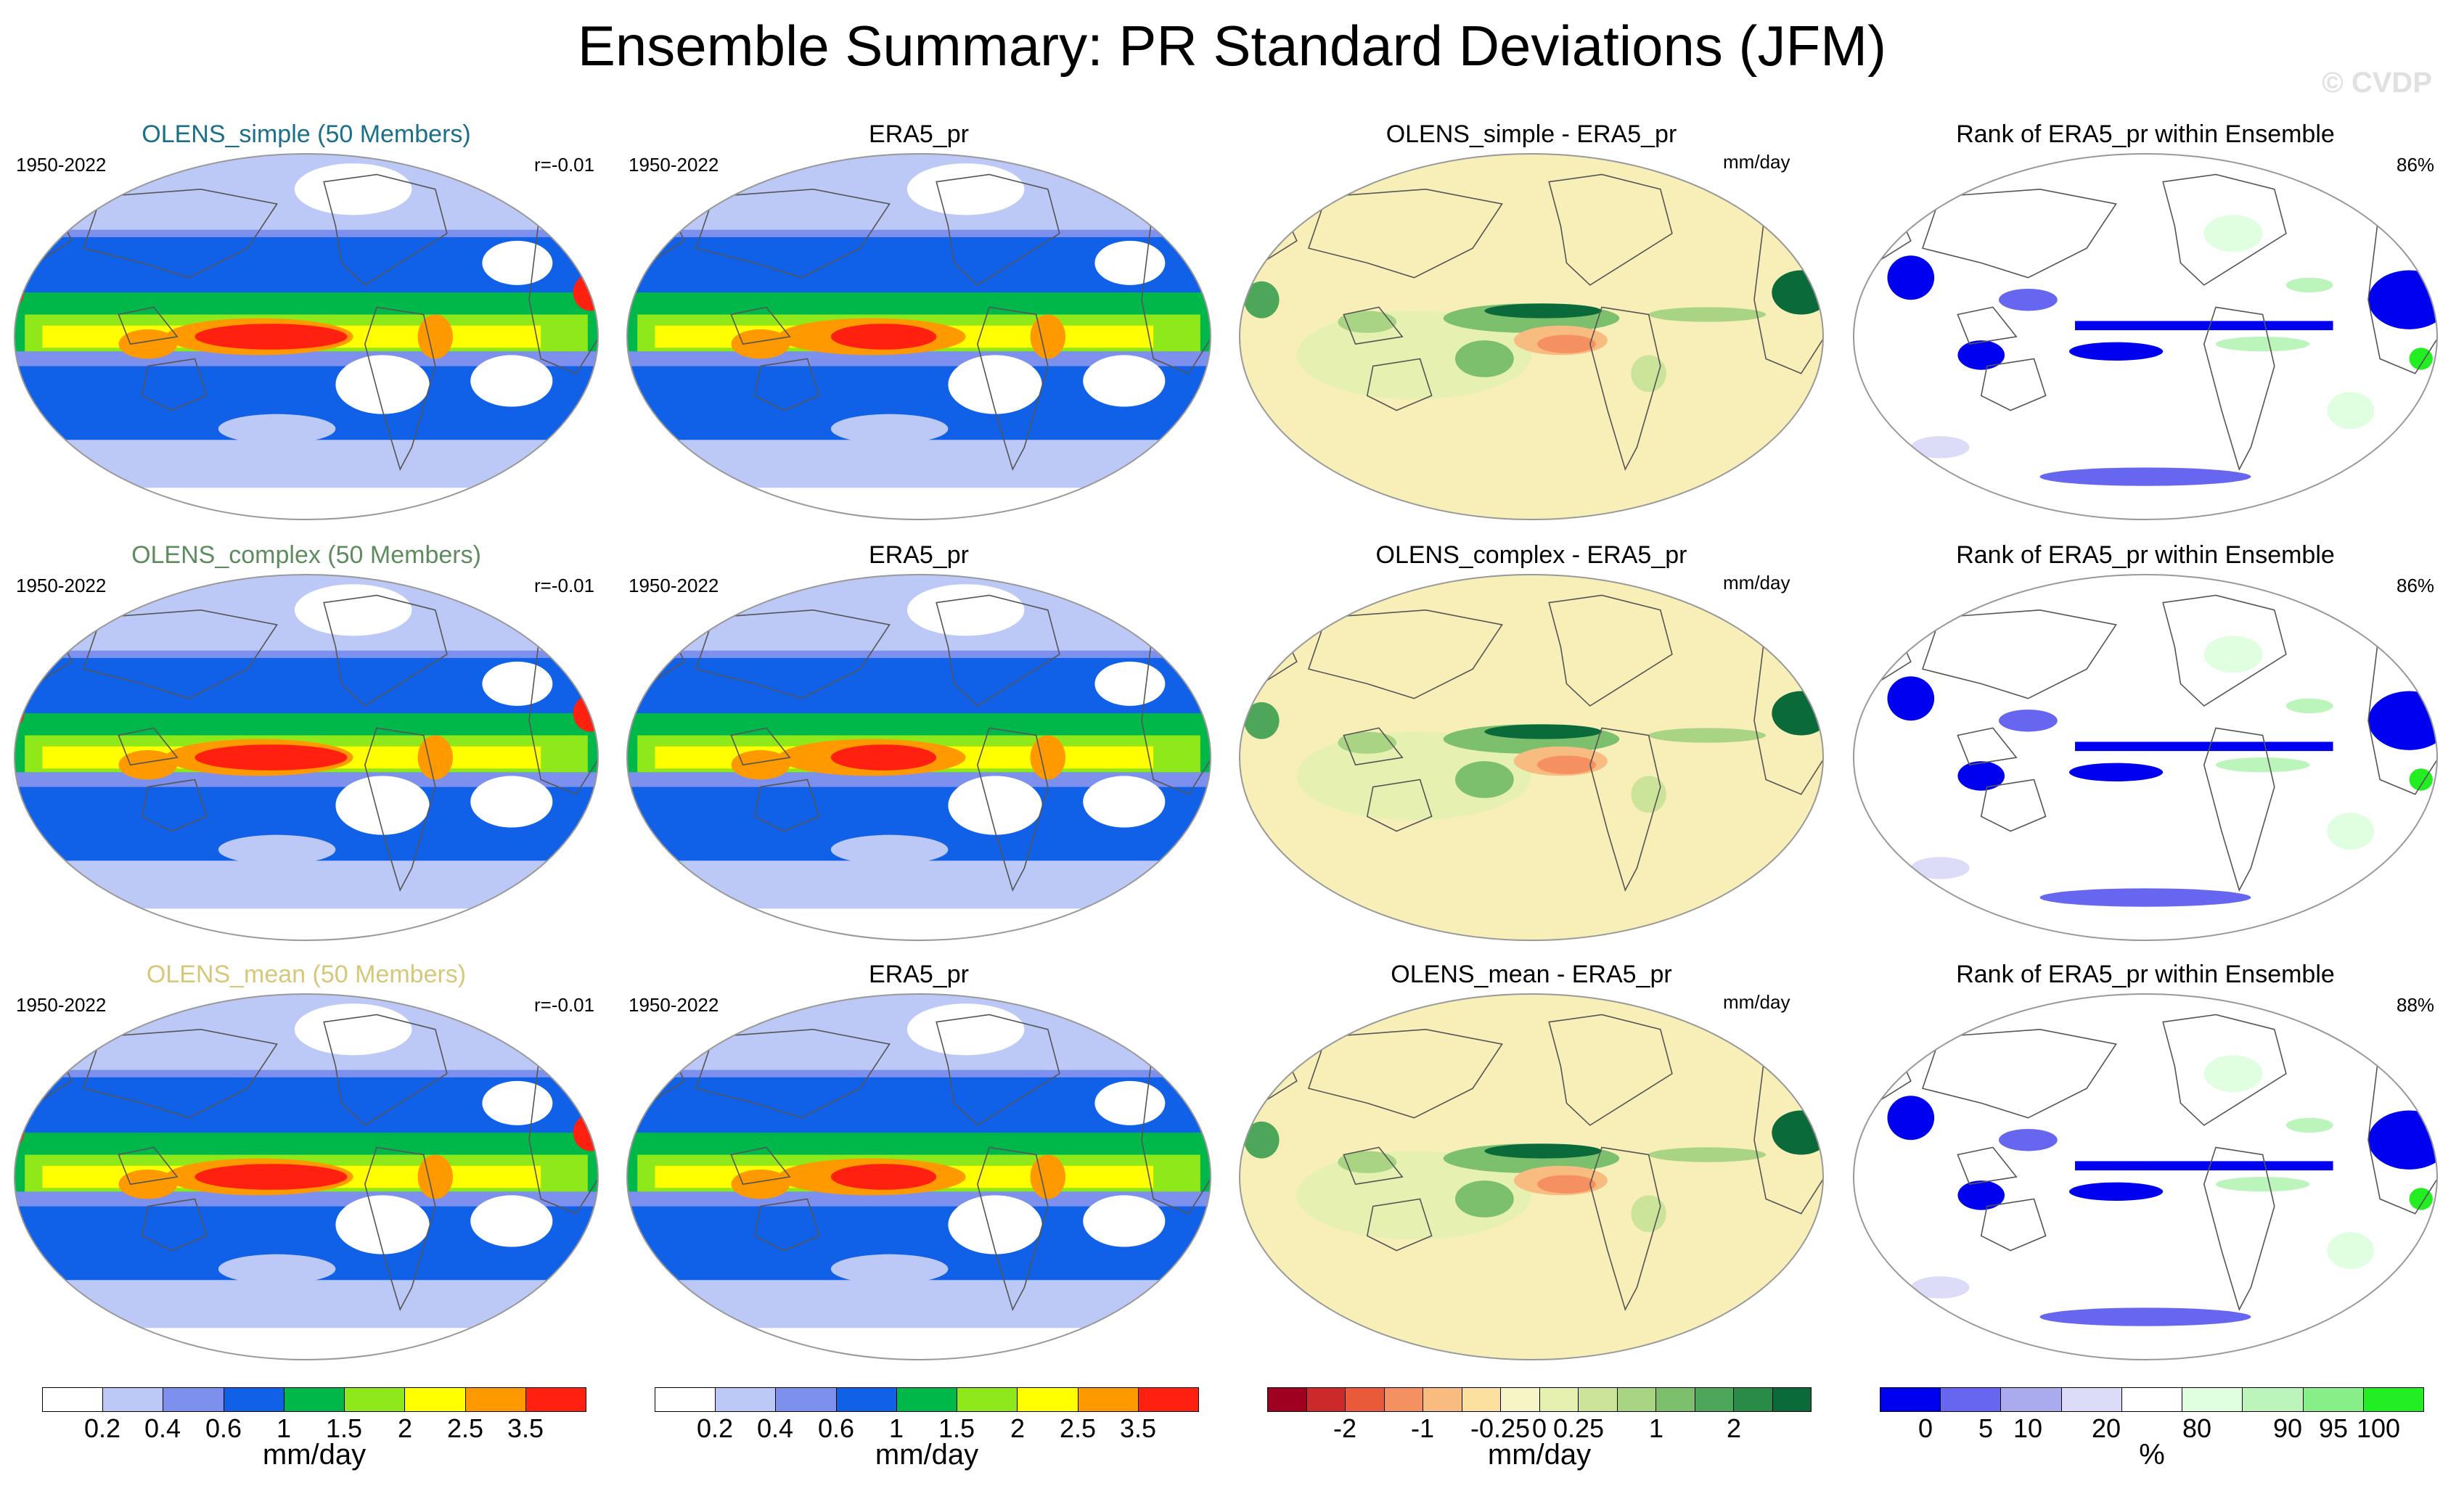 The height and width of the screenshot is (1491, 2464). What do you see at coordinates (2145, 336) in the screenshot?
I see `rank-map-row1` at bounding box center [2145, 336].